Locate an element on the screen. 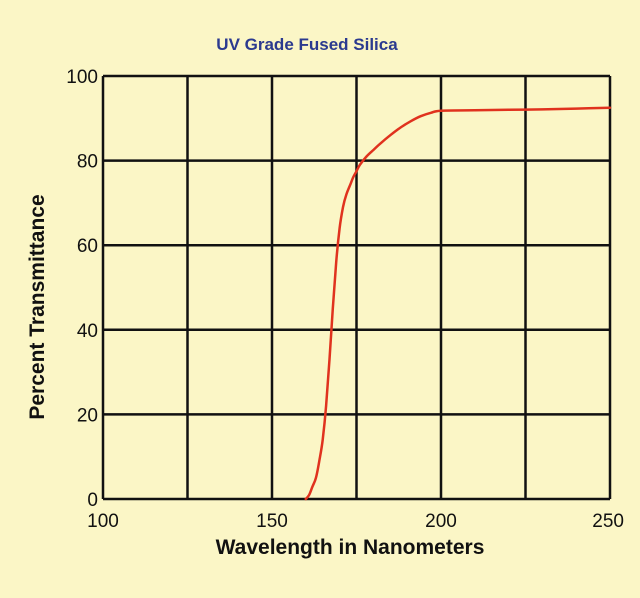 This screenshot has width=640, height=598. x-tick-label: 150 is located at coordinates (272, 521).